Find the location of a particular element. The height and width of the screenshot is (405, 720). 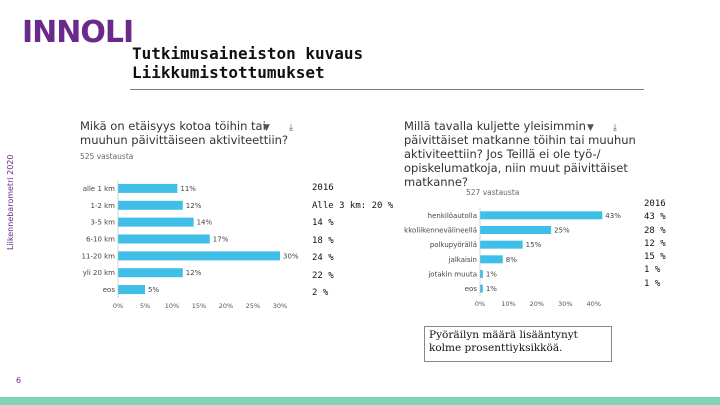

category-label: 3-5 km is located at coordinates (102, 223).